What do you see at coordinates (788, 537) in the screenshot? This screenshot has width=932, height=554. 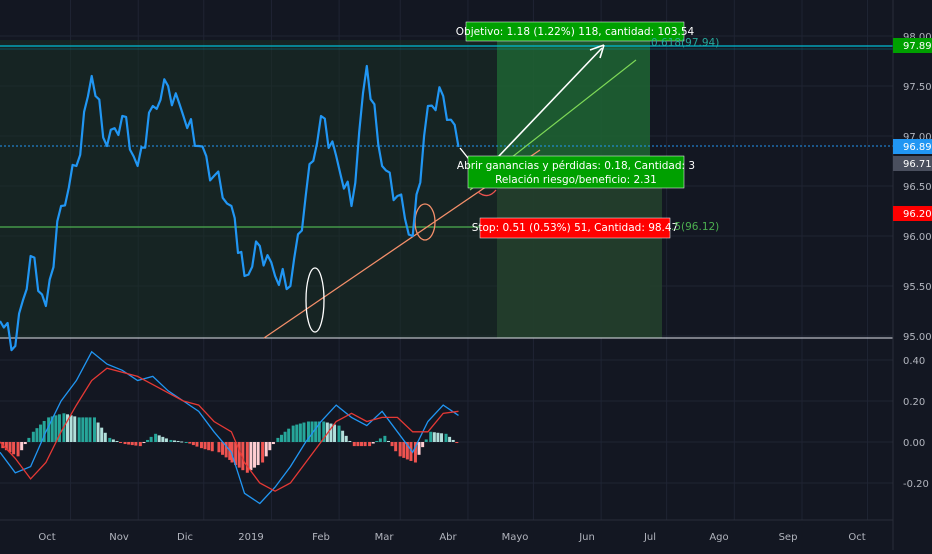 I see `time-tick-label: Sep` at bounding box center [788, 537].